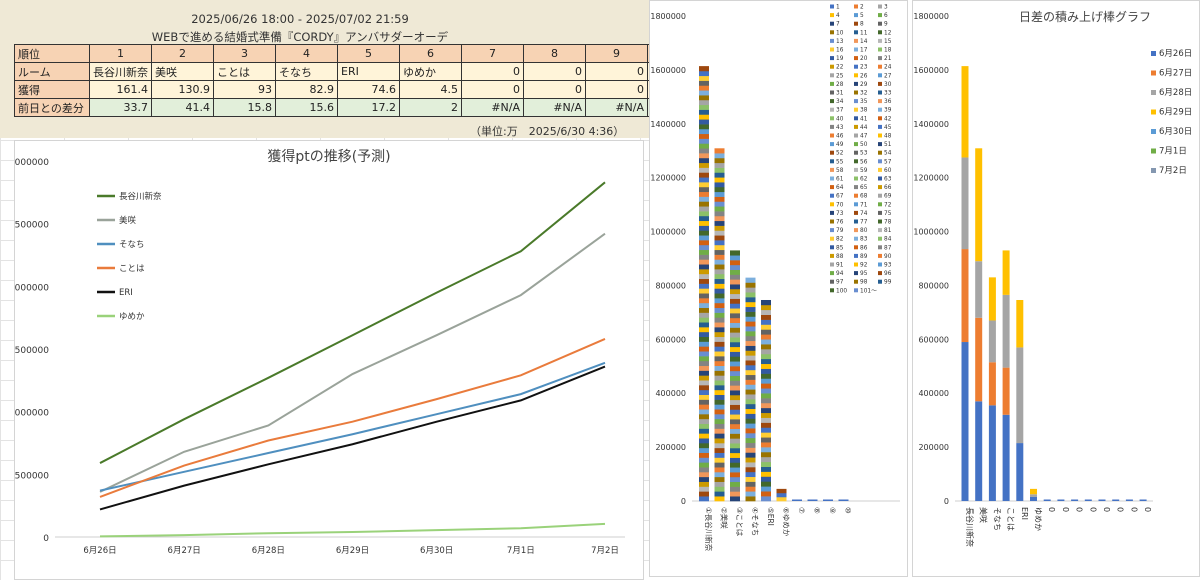 Image resolution: width=1200 pixels, height=583 pixels. Describe the element at coordinates (32, 288) in the screenshot. I see `y-tick-label: 2000000` at that location.